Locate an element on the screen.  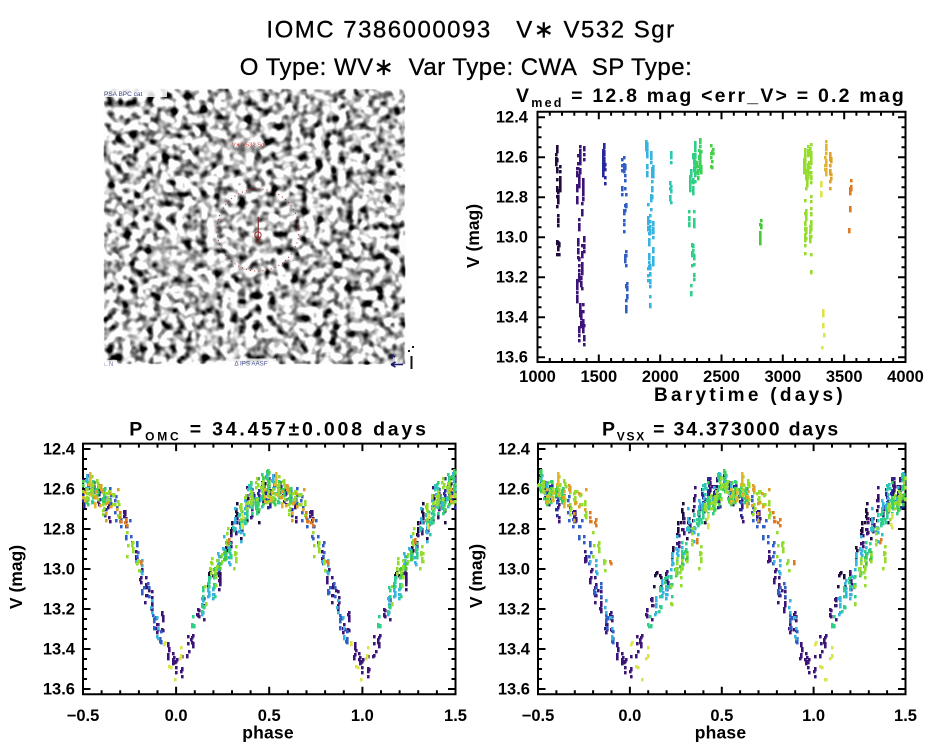
svg-text: IOMC 7386000093 V∗ V532 Sgr is located at coordinates (470, 29).